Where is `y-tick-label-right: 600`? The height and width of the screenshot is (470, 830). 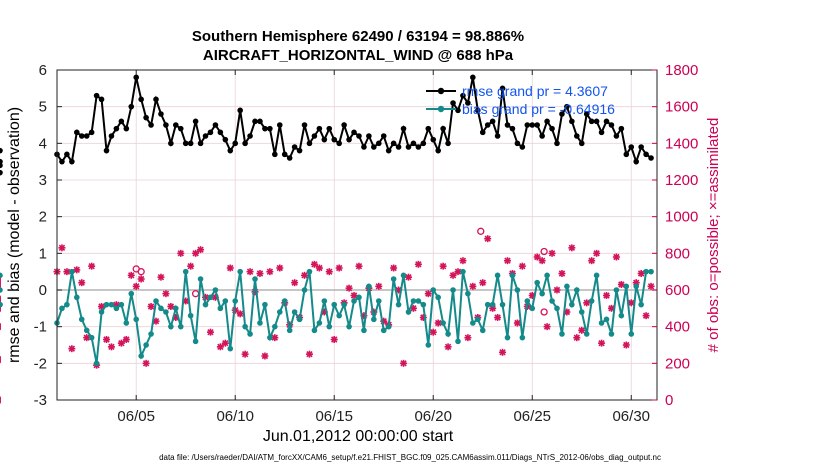 y-tick-label-right: 600 is located at coordinates (677, 290).